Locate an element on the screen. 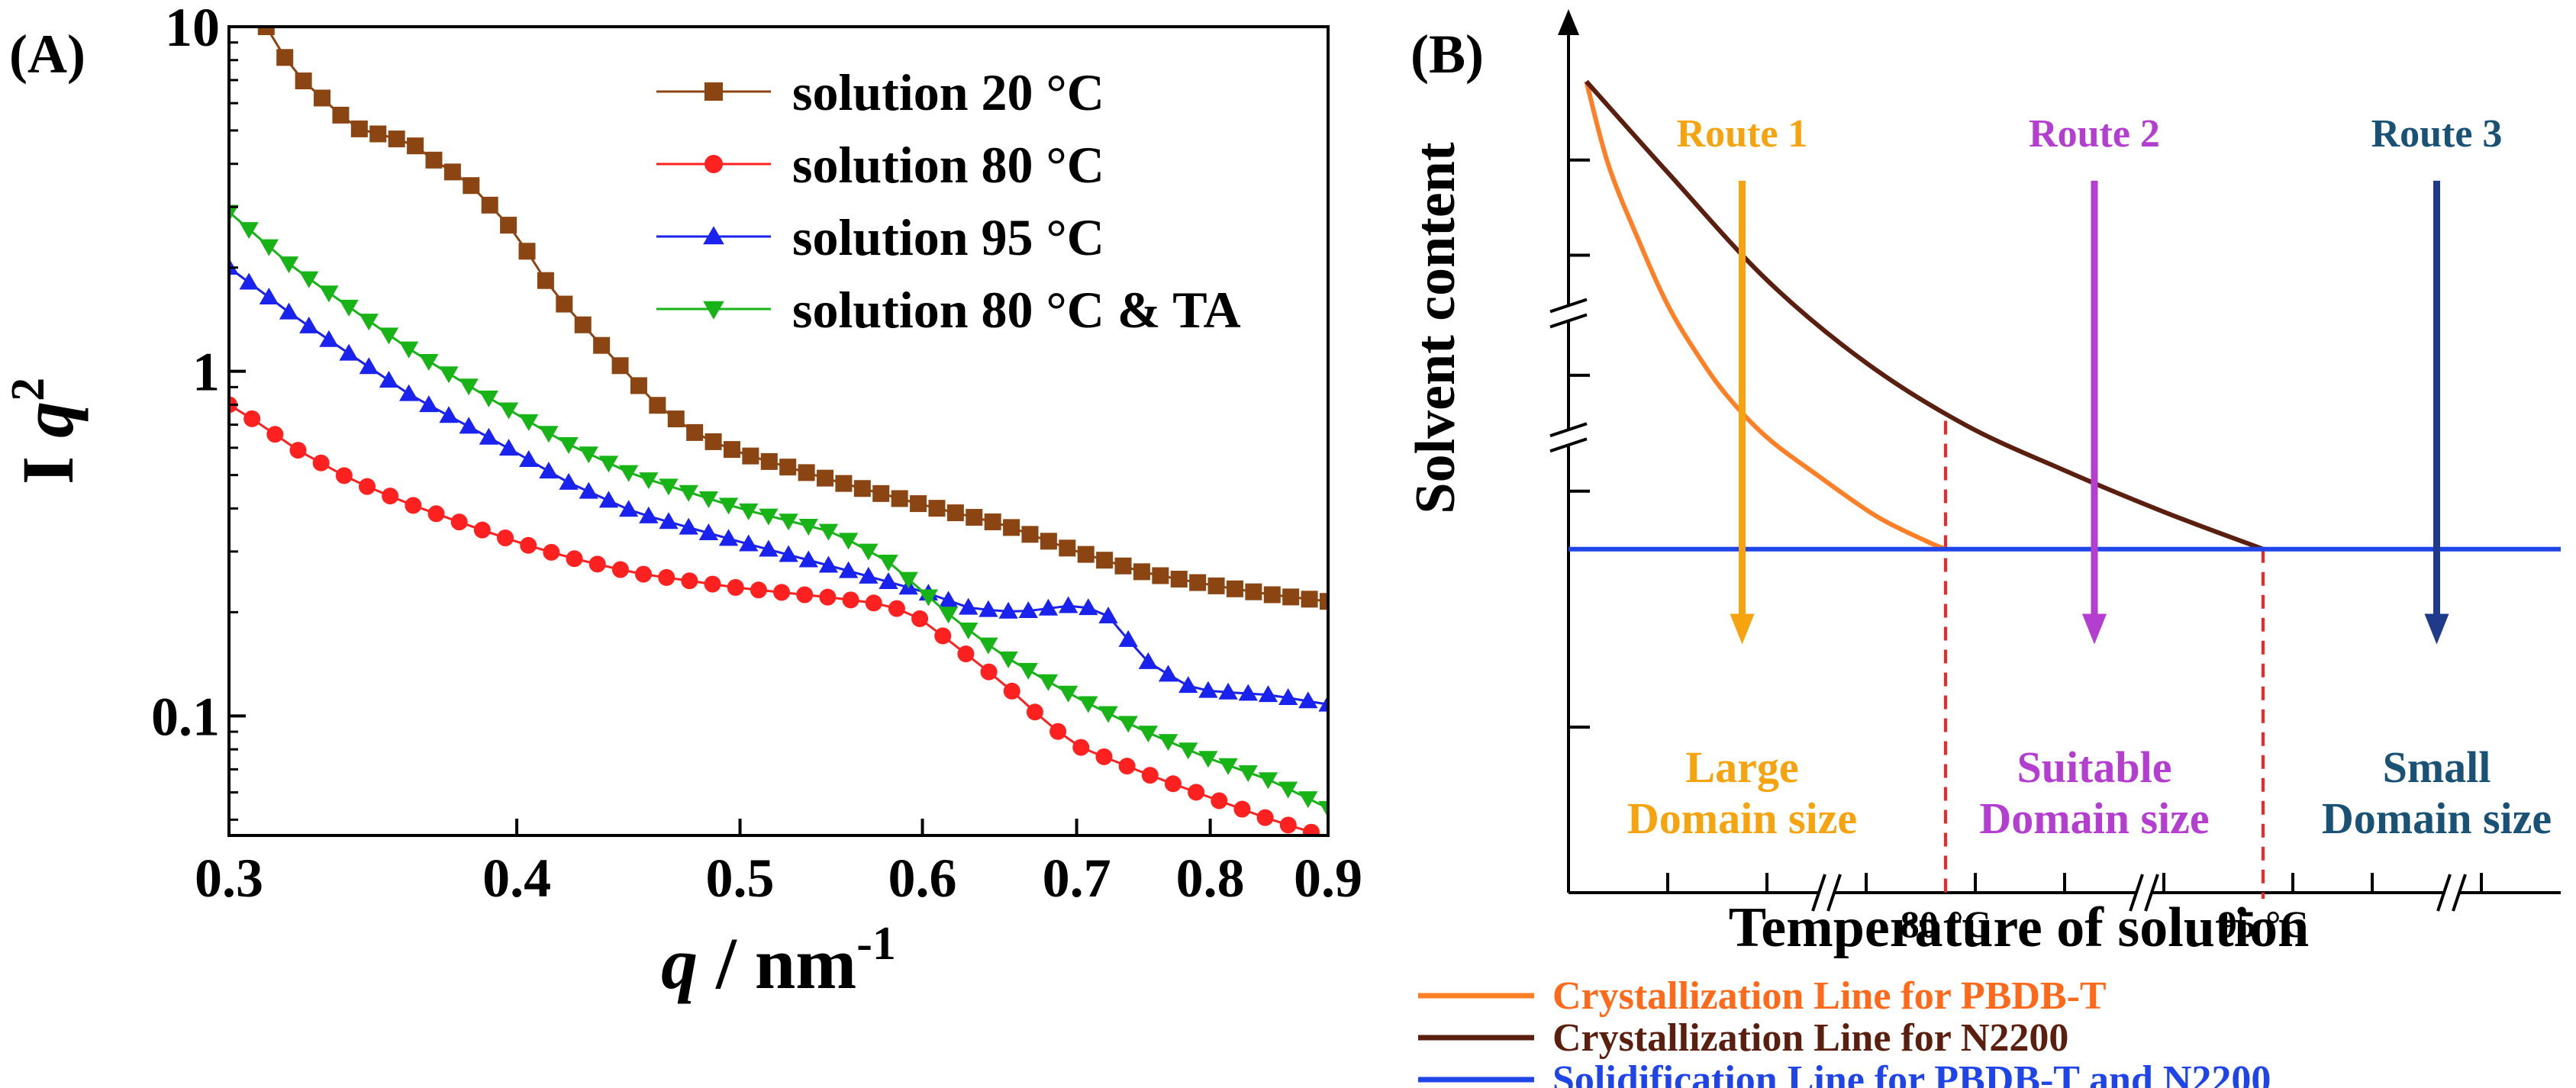 This screenshot has height=1088, width=2576. panel-a-ylabel: I q2 is located at coordinates (46, 431).